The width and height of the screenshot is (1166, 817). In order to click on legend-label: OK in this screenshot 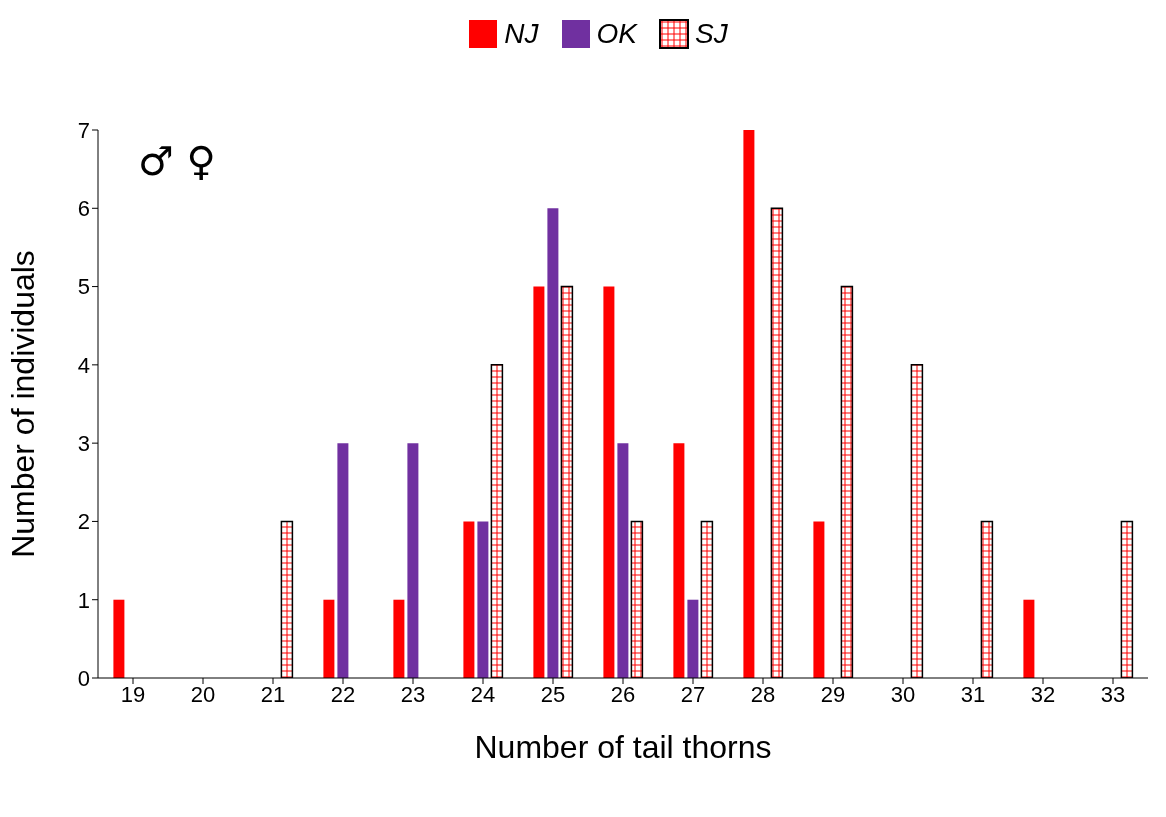, I will do `click(616, 34)`.